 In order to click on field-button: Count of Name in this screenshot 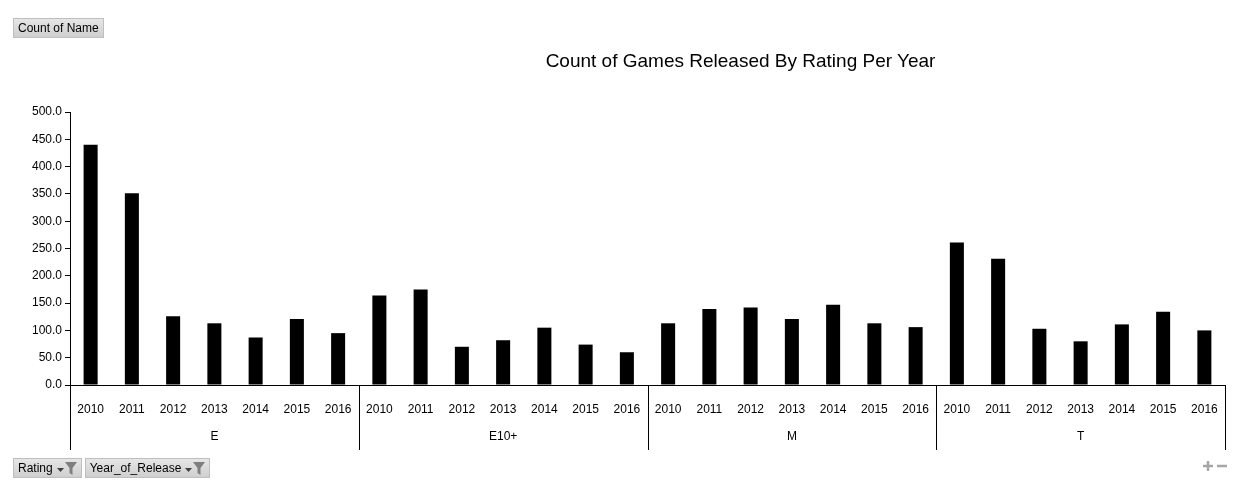, I will do `click(58, 28)`.